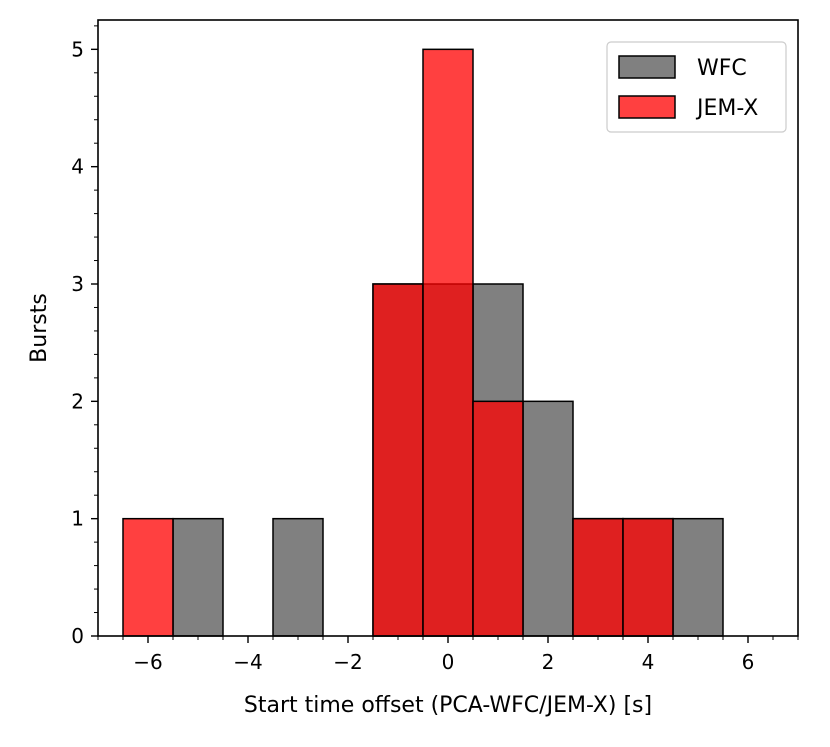 The height and width of the screenshot is (747, 830). I want to click on y-tick-label: 2, so click(77, 401).